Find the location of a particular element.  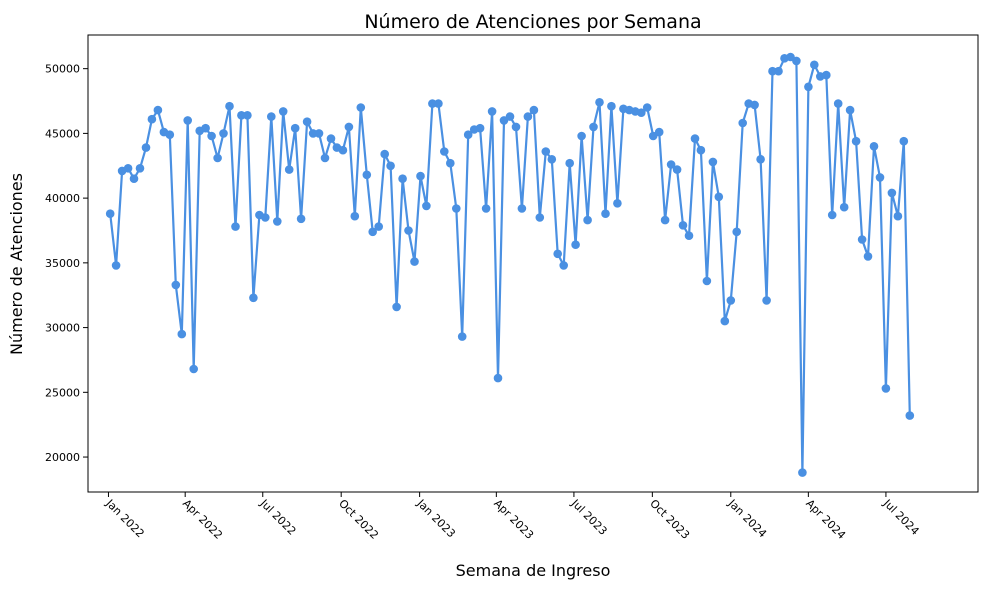

y-tick-label: 45000 is located at coordinates (62, 133).